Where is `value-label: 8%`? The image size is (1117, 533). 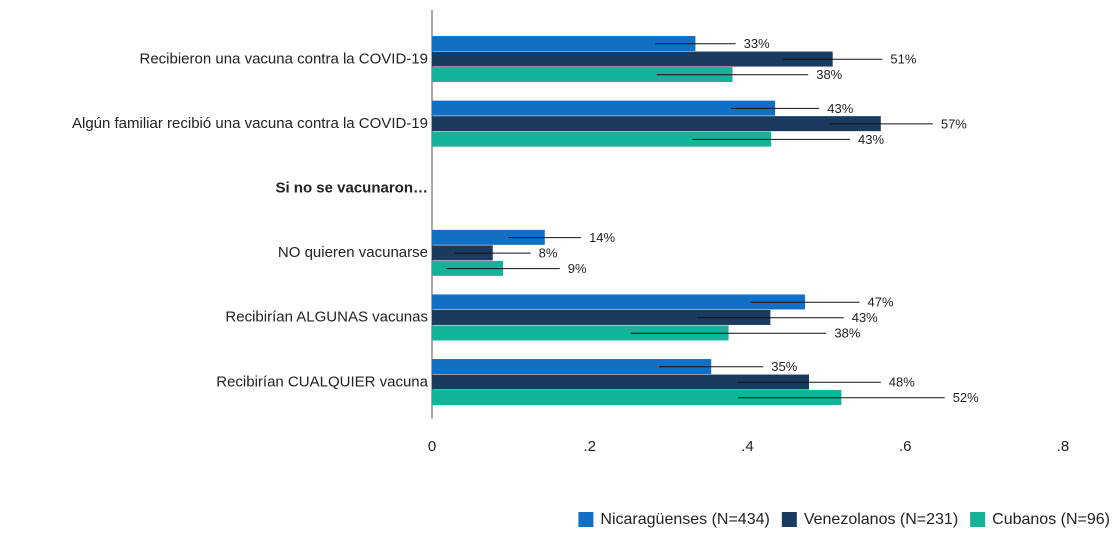
value-label: 8% is located at coordinates (548, 253).